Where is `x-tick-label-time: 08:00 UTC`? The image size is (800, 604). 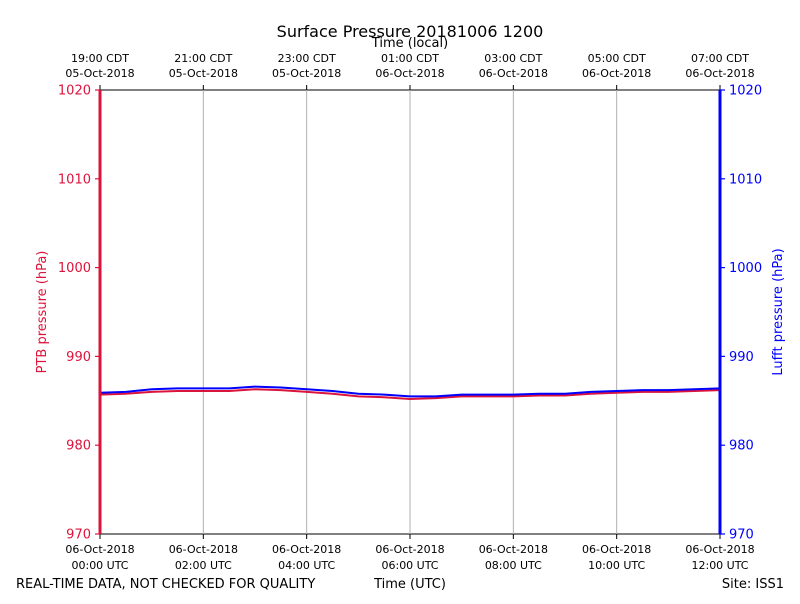 x-tick-label-time: 08:00 UTC is located at coordinates (513, 565).